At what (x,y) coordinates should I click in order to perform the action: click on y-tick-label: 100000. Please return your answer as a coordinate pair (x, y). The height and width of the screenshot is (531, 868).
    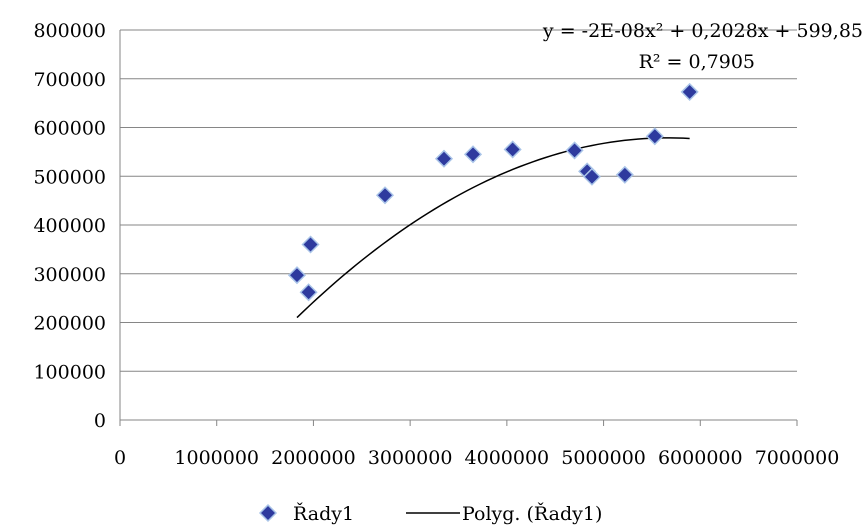
    Looking at the image, I should click on (69, 372).